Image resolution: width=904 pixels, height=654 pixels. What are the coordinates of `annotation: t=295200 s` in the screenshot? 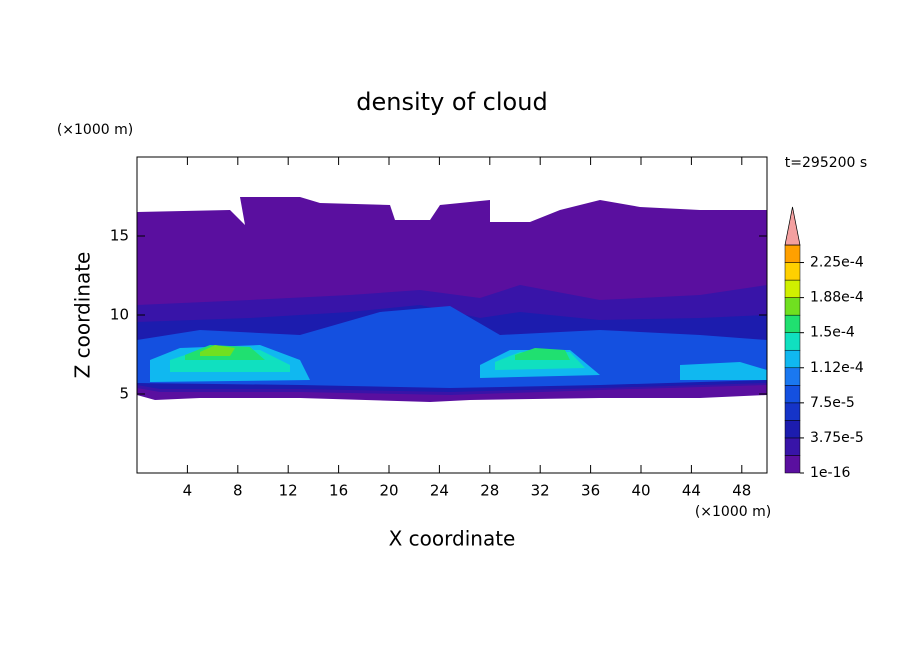 It's located at (826, 163).